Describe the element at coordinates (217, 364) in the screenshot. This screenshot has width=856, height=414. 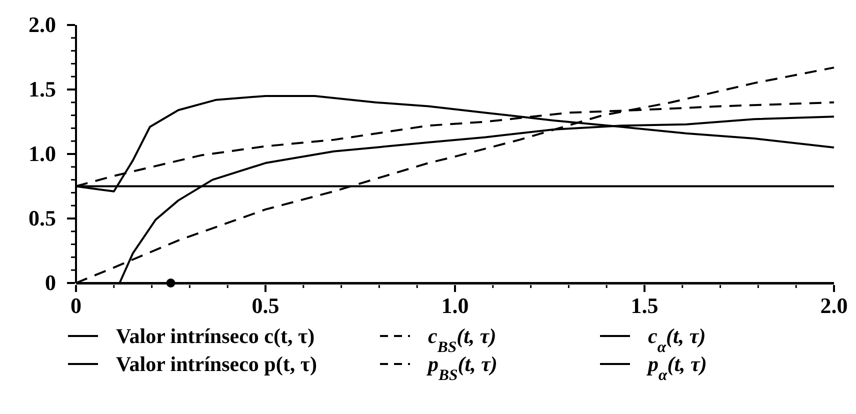
I see `legend-label: Valor intrínseco p(t, τ)` at that location.